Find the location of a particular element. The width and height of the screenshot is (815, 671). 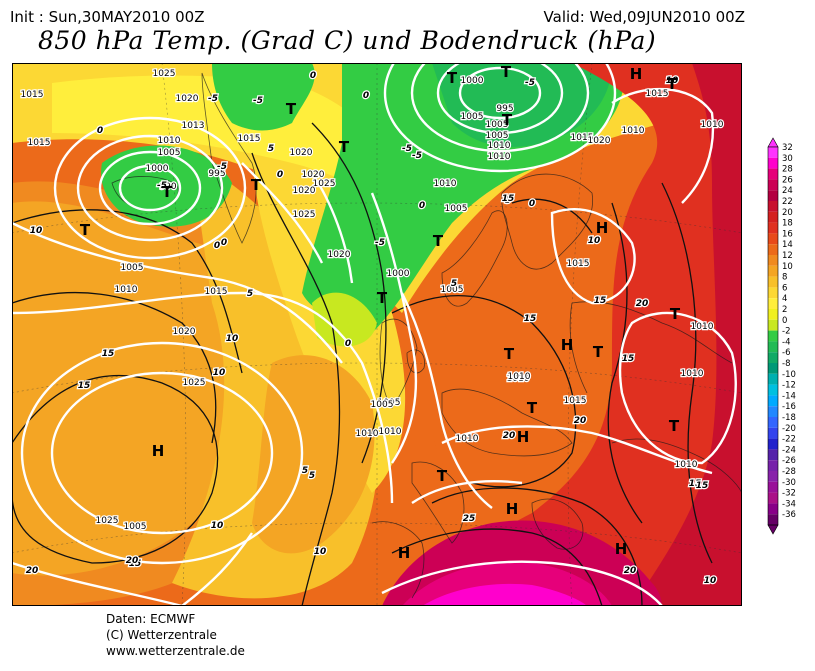

legend-label: -14 is located at coordinates (789, 396).